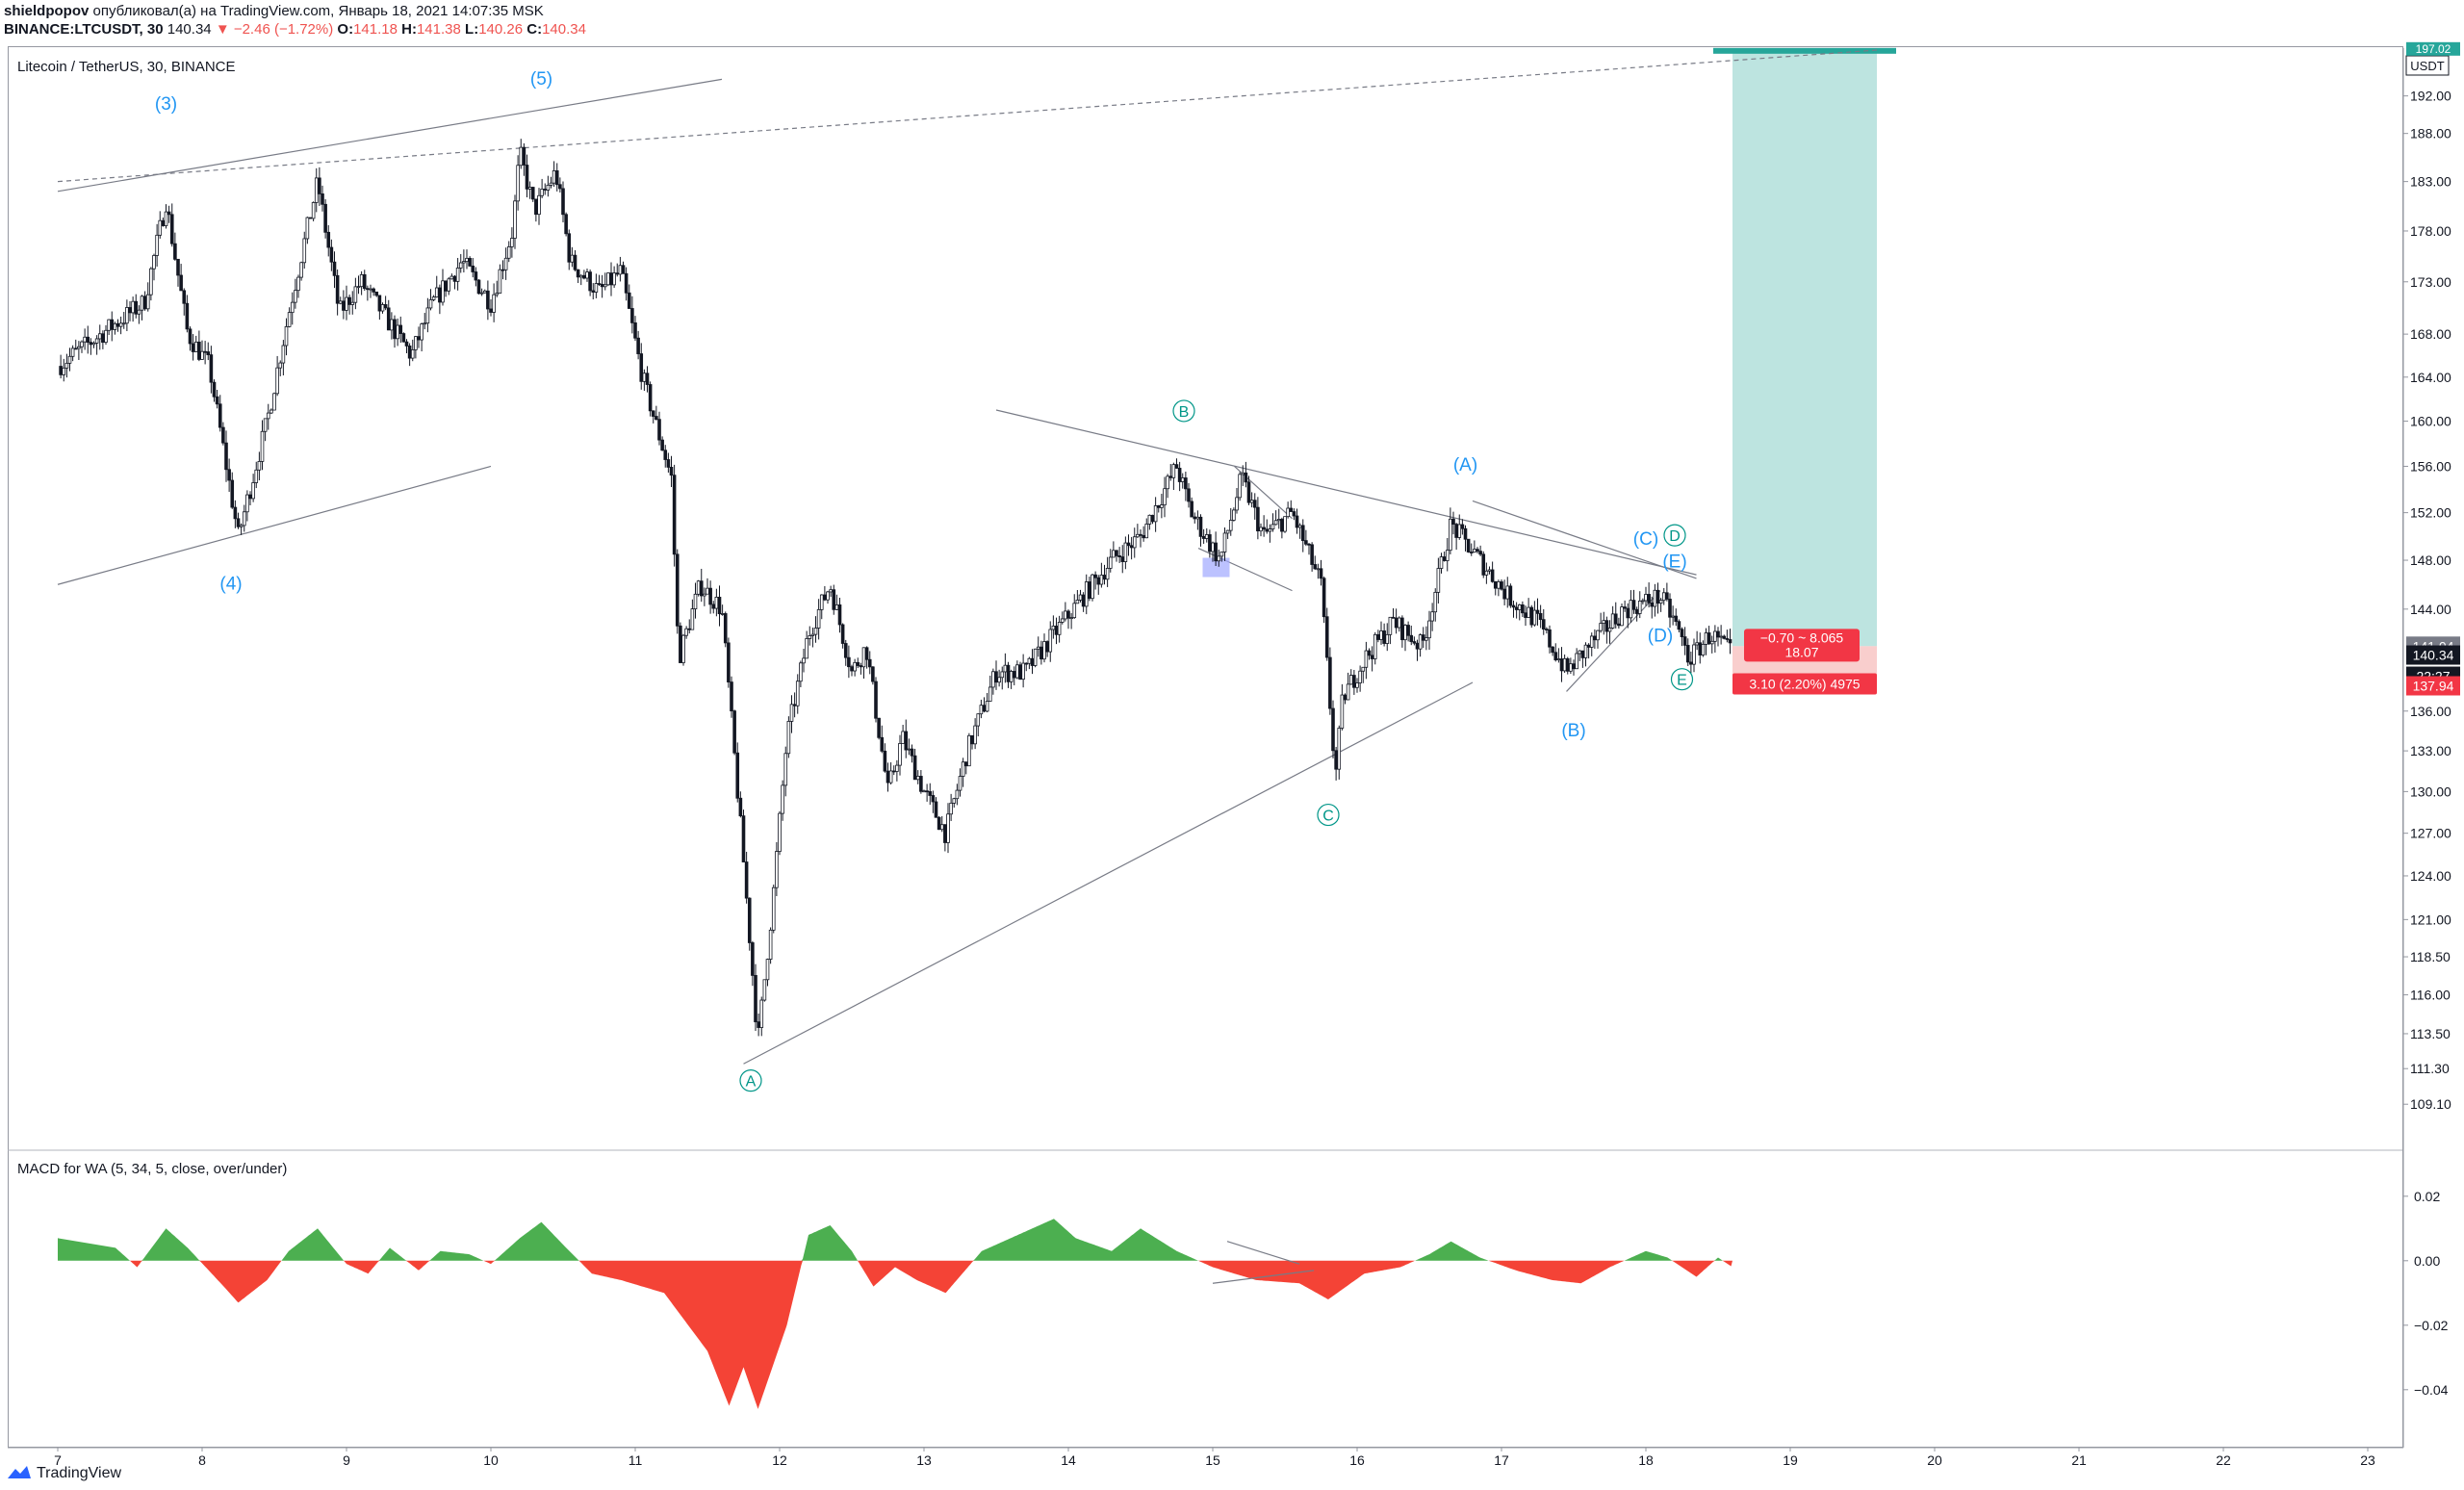 The height and width of the screenshot is (1490, 2464). What do you see at coordinates (2433, 49) in the screenshot?
I see `top-price-text: 197.02` at bounding box center [2433, 49].